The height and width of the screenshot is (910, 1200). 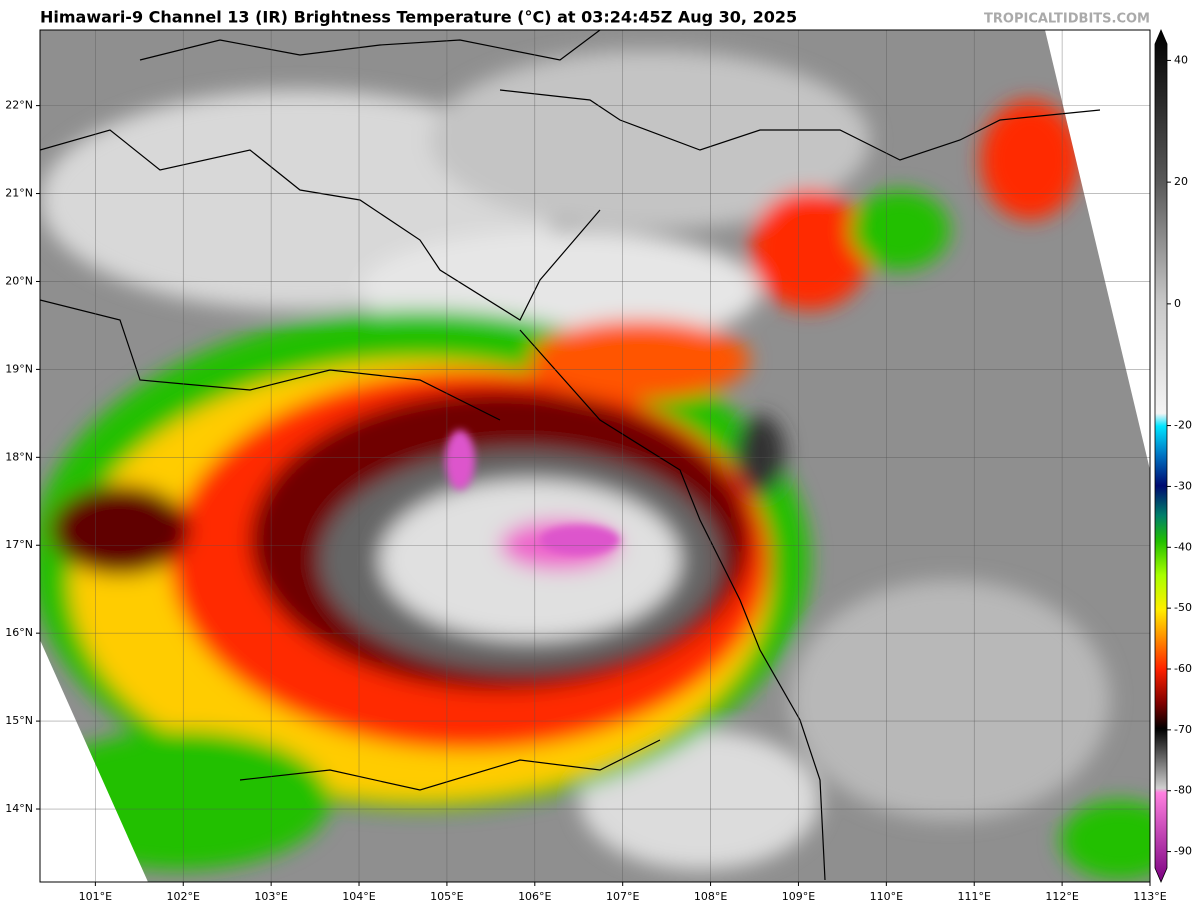 What do you see at coordinates (19, 105) in the screenshot?
I see `lat-label: 22°N` at bounding box center [19, 105].